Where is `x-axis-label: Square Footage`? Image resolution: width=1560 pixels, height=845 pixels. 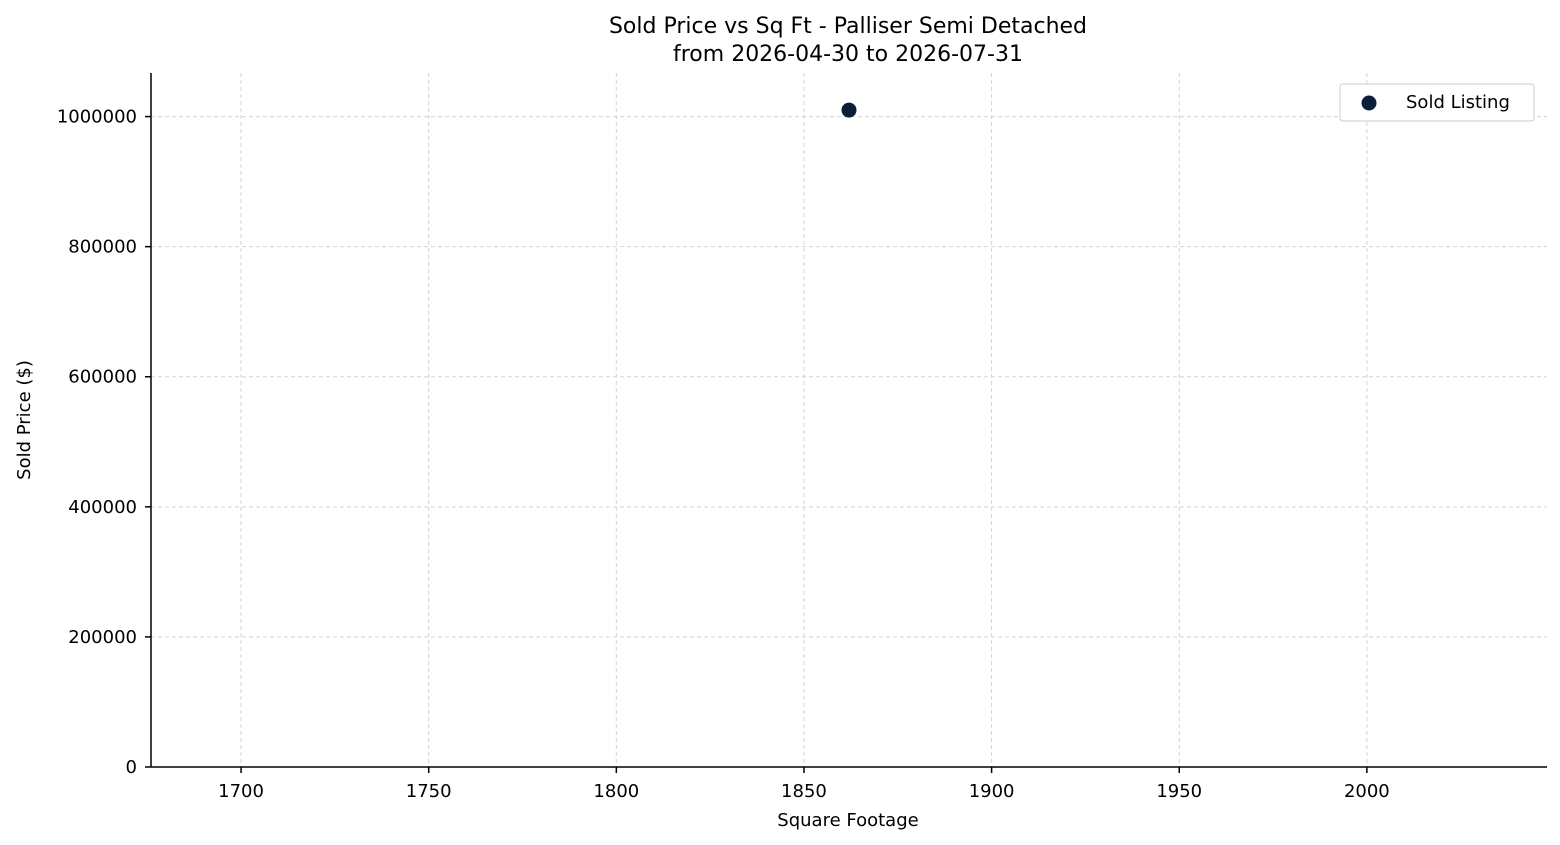 x-axis-label: Square Footage is located at coordinates (847, 820).